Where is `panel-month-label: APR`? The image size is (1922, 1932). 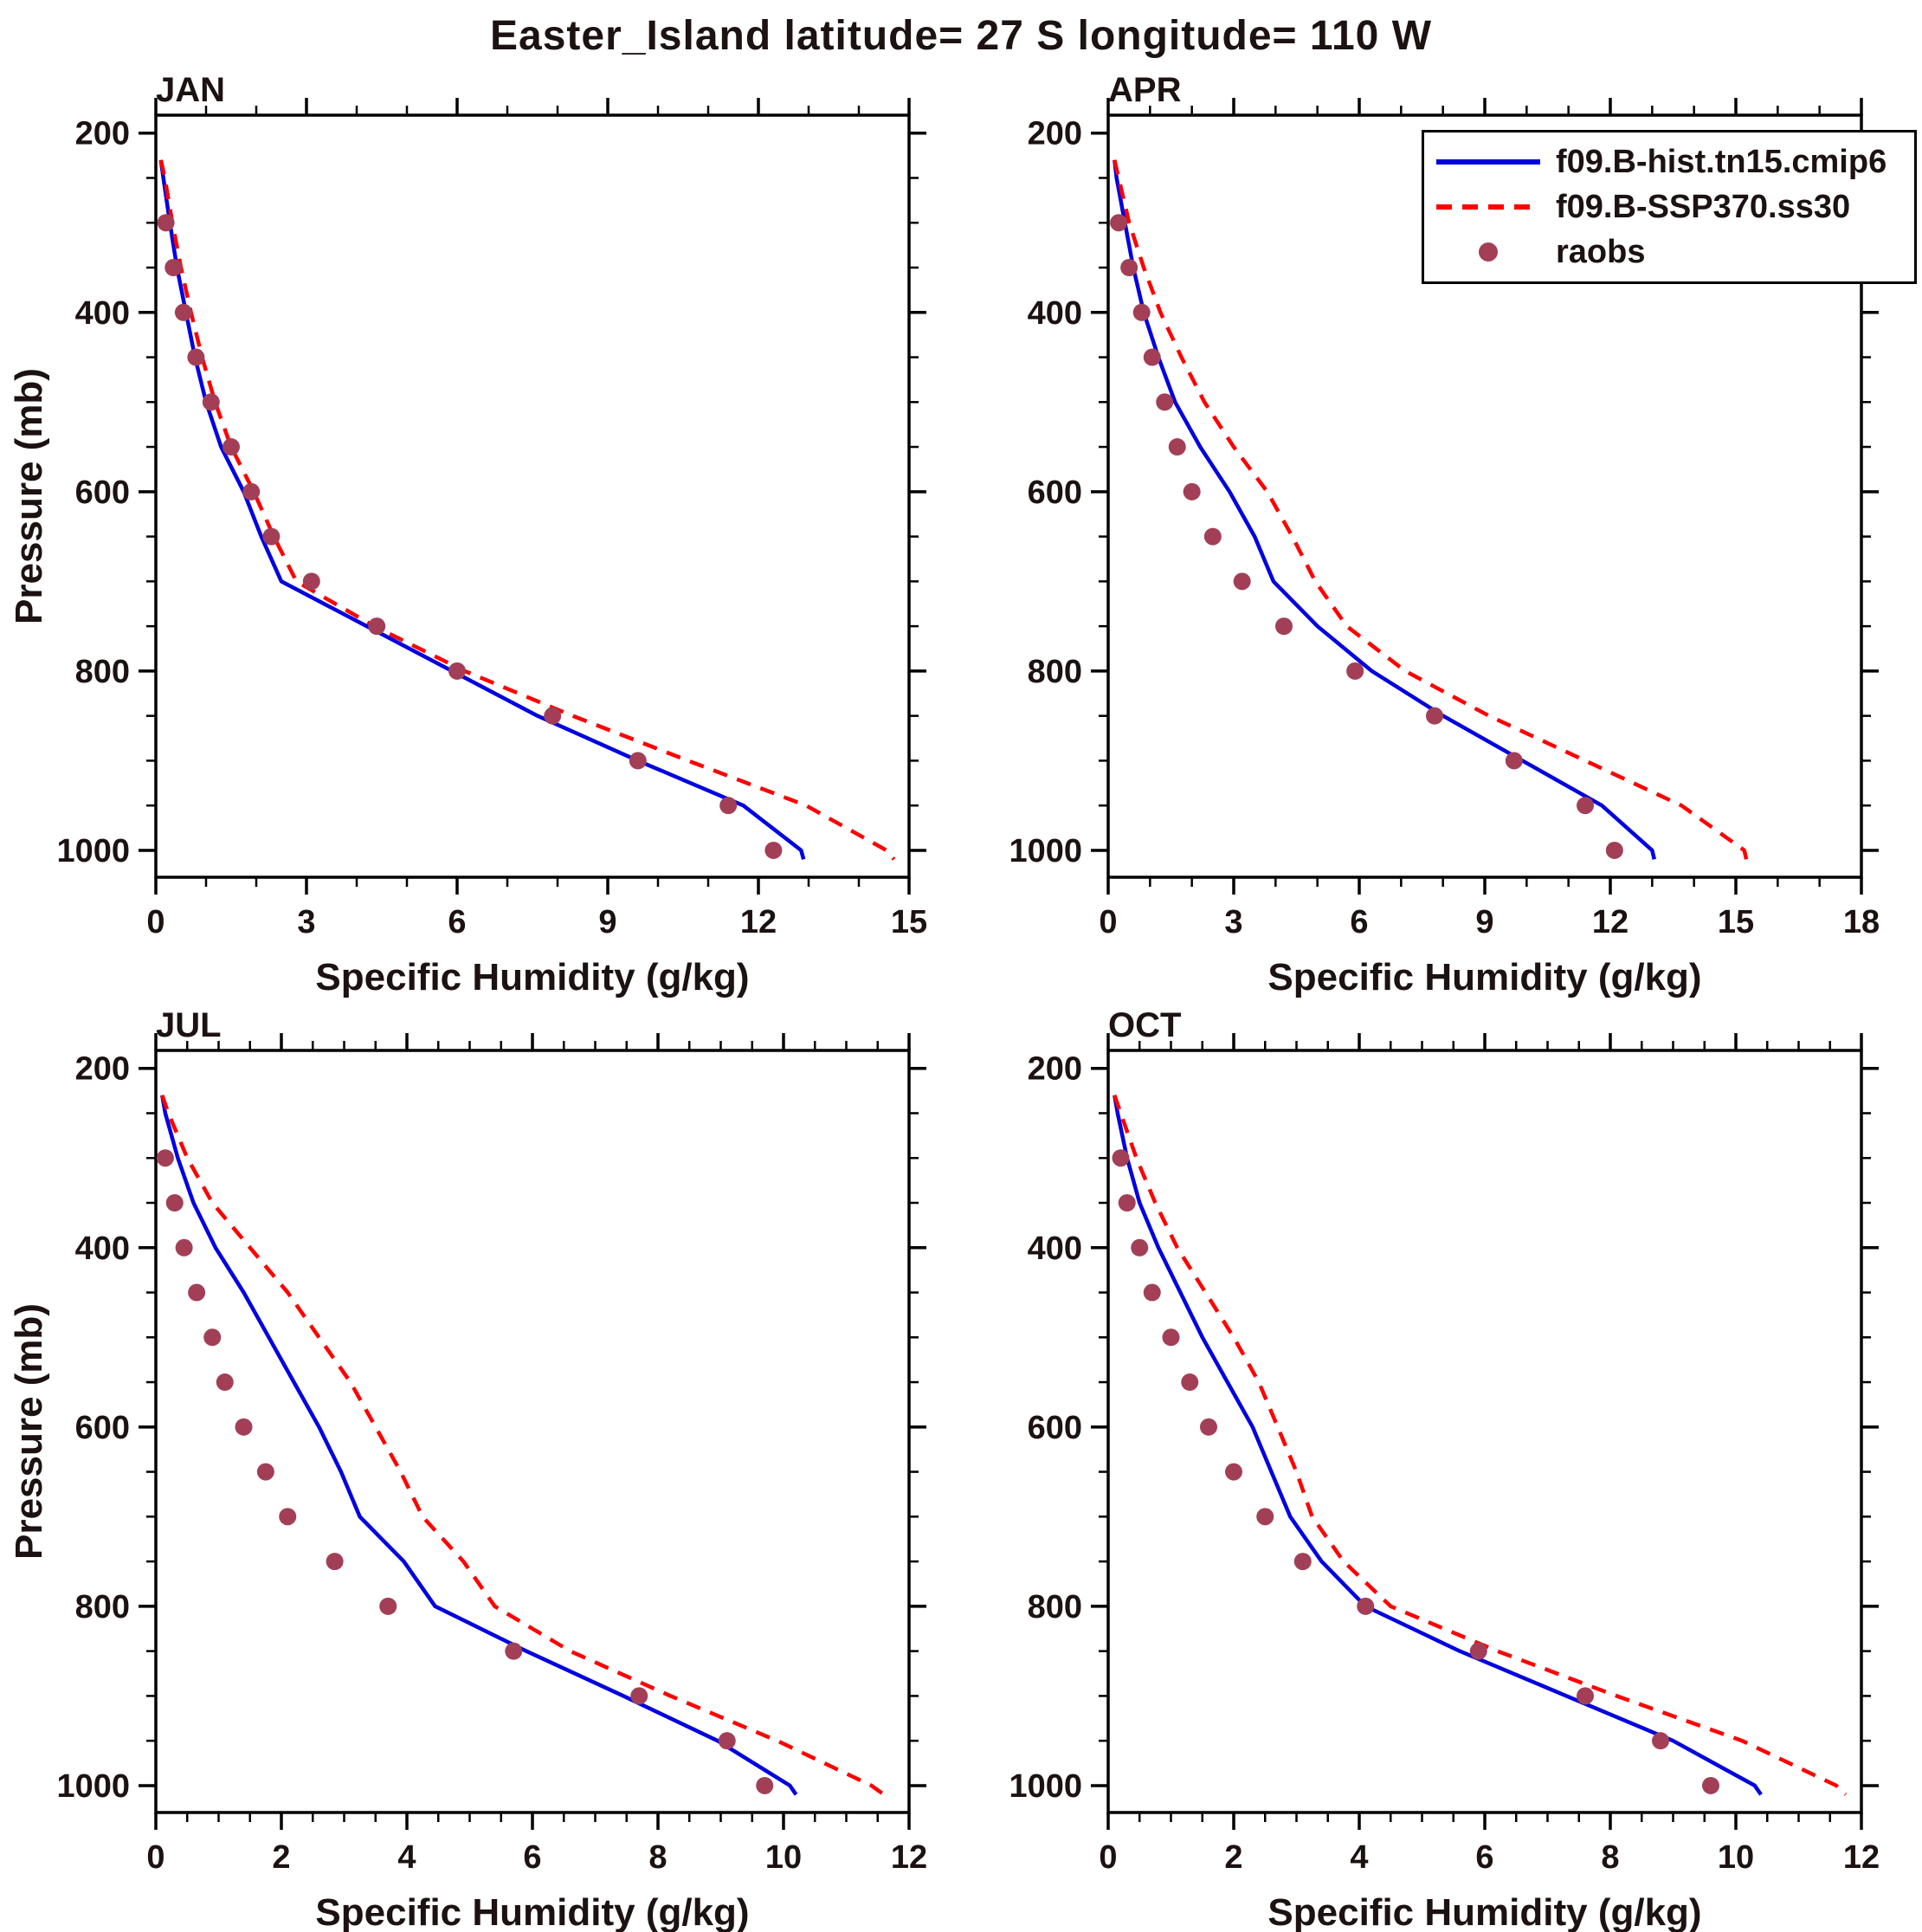
panel-month-label: APR is located at coordinates (1145, 90).